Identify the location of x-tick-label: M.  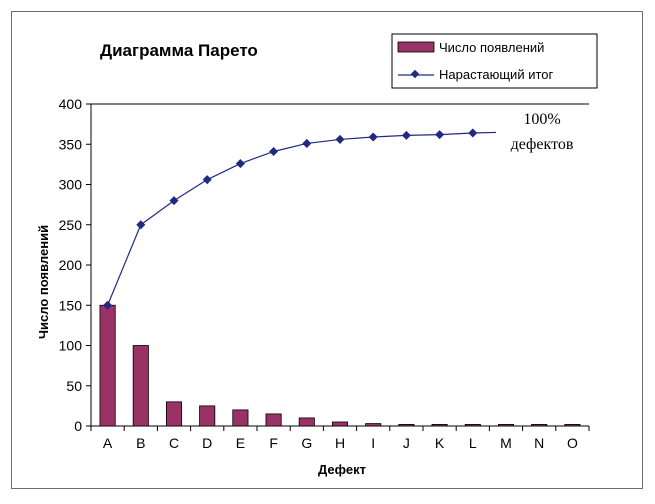
(506, 443).